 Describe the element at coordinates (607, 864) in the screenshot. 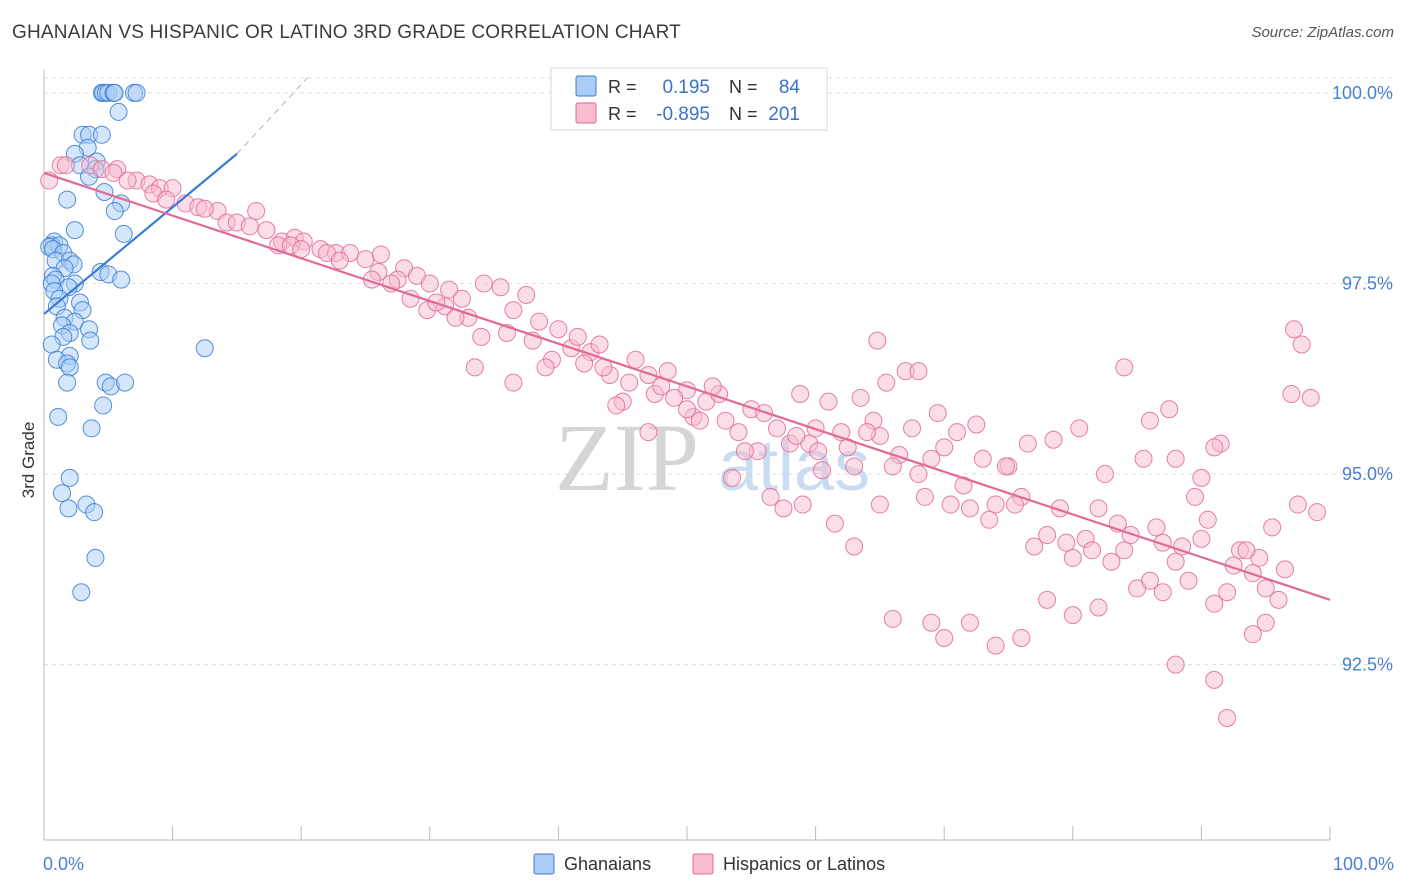

I see `bottom-legend-label-ghanaians: Ghanaians` at that location.